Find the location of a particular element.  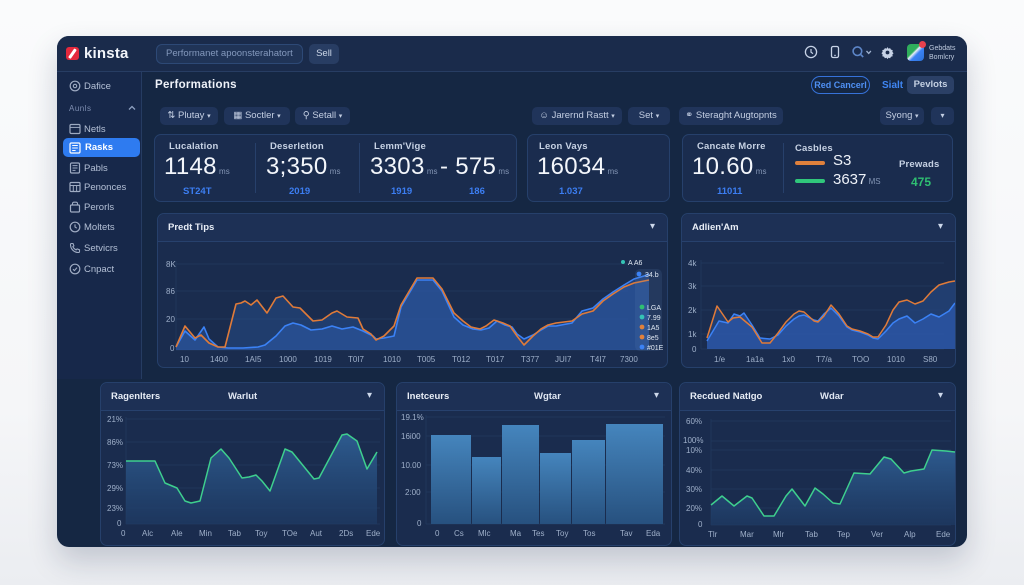

svg-text: Mlc is located at coordinates (484, 533).